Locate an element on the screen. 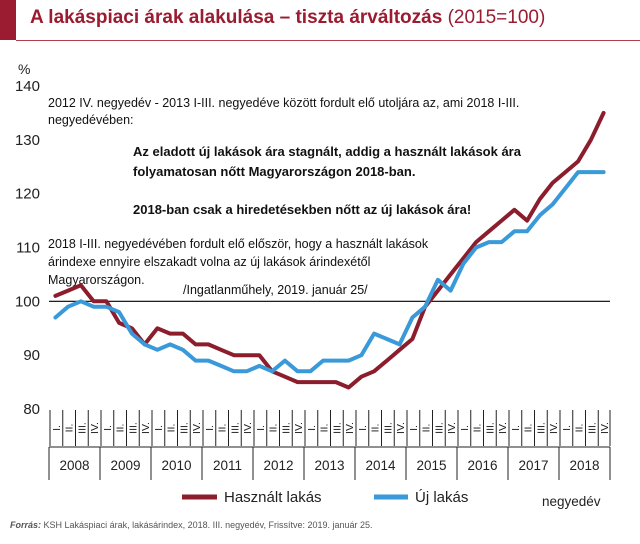 This screenshot has height=544, width=640. y-tick-label: 110 is located at coordinates (28, 248).